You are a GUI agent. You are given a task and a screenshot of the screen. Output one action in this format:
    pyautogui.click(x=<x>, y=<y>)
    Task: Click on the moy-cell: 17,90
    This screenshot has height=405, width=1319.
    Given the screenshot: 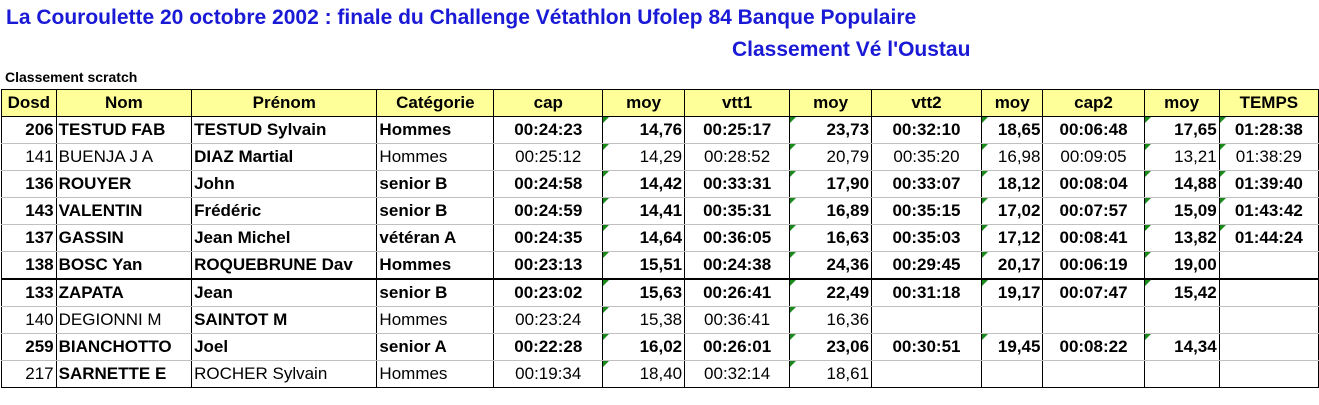 What is the action you would take?
    pyautogui.click(x=831, y=184)
    